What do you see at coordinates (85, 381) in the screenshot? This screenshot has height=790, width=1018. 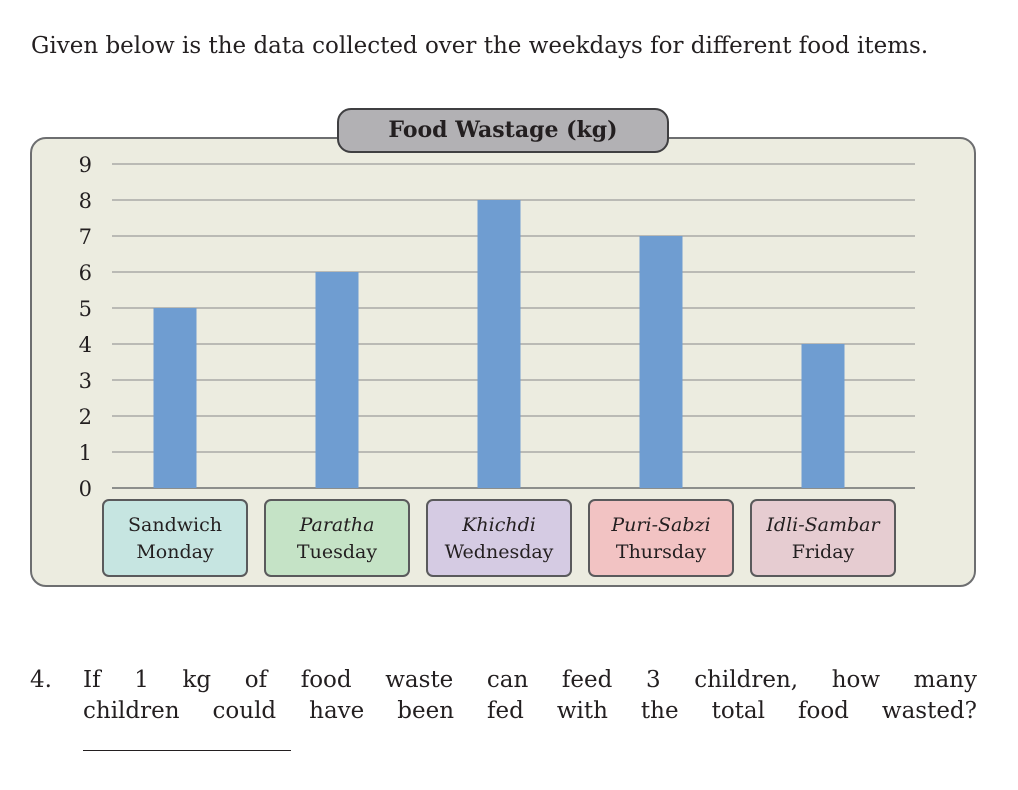 I see `y-tick-label: 3` at bounding box center [85, 381].